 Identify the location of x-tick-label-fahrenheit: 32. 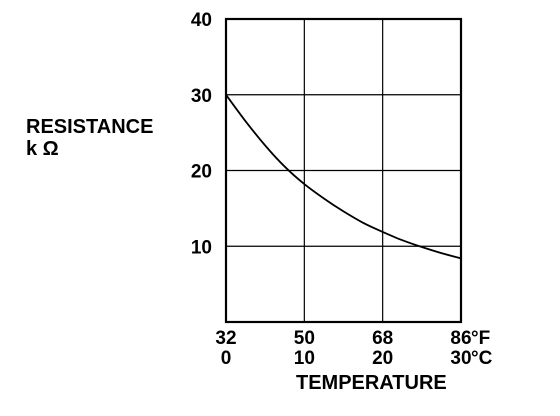
(225, 338).